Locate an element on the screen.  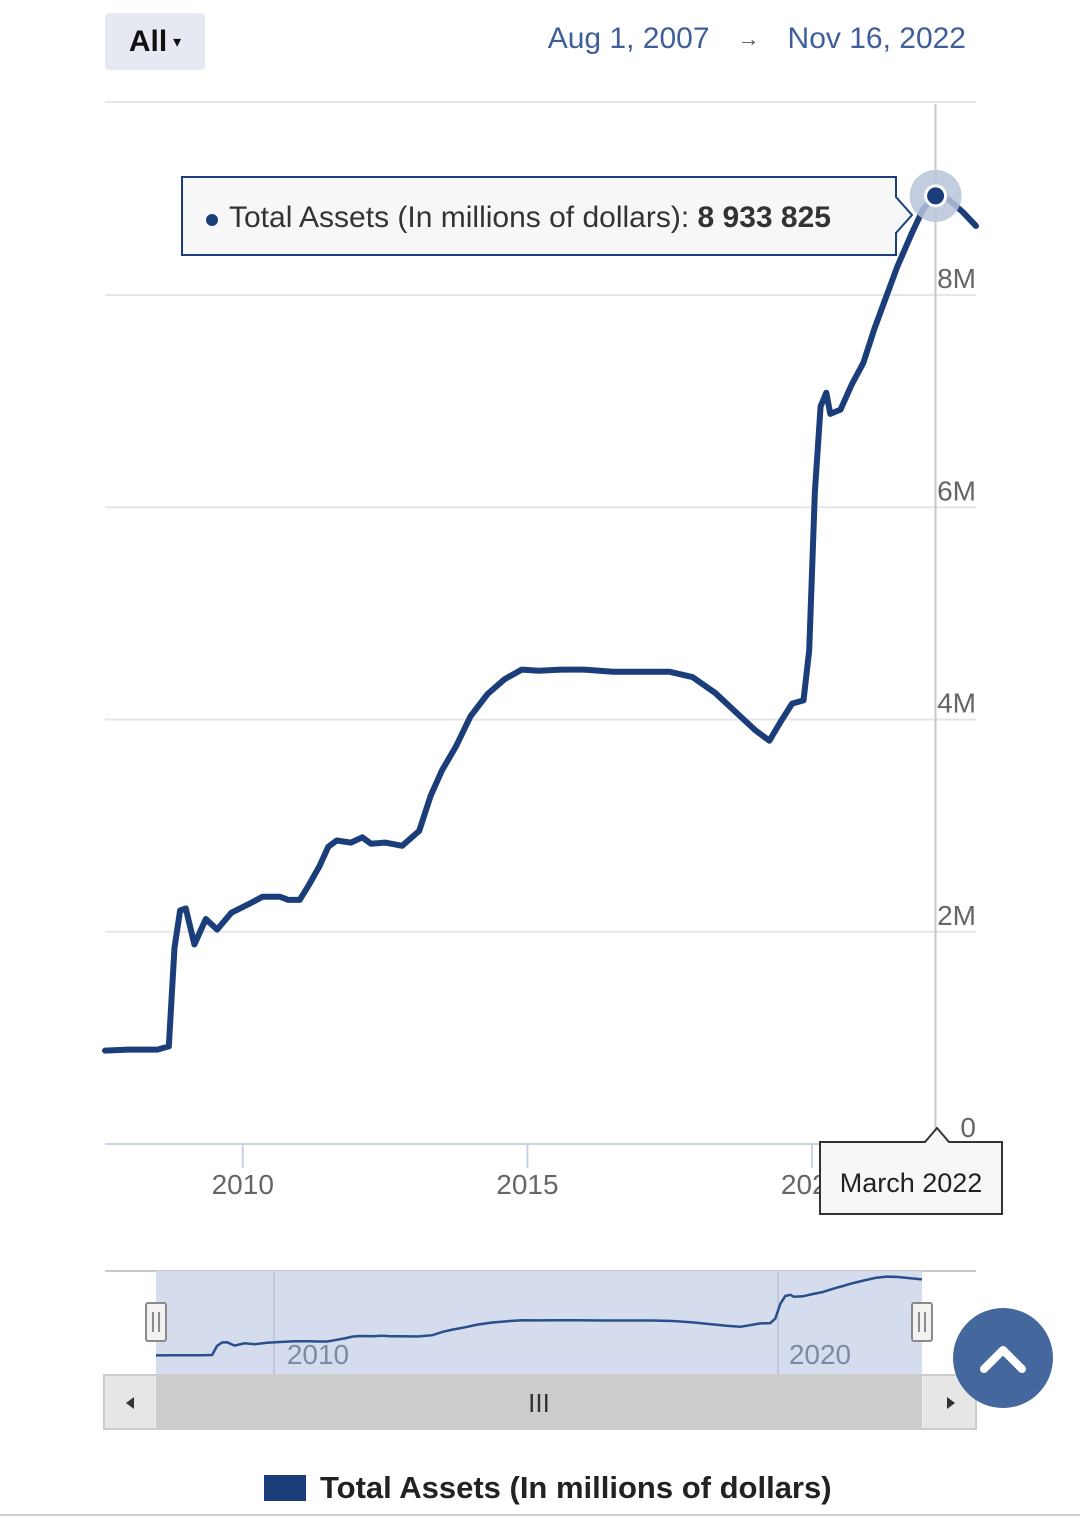
chevron-down-icon: ▾ is located at coordinates (177, 42).